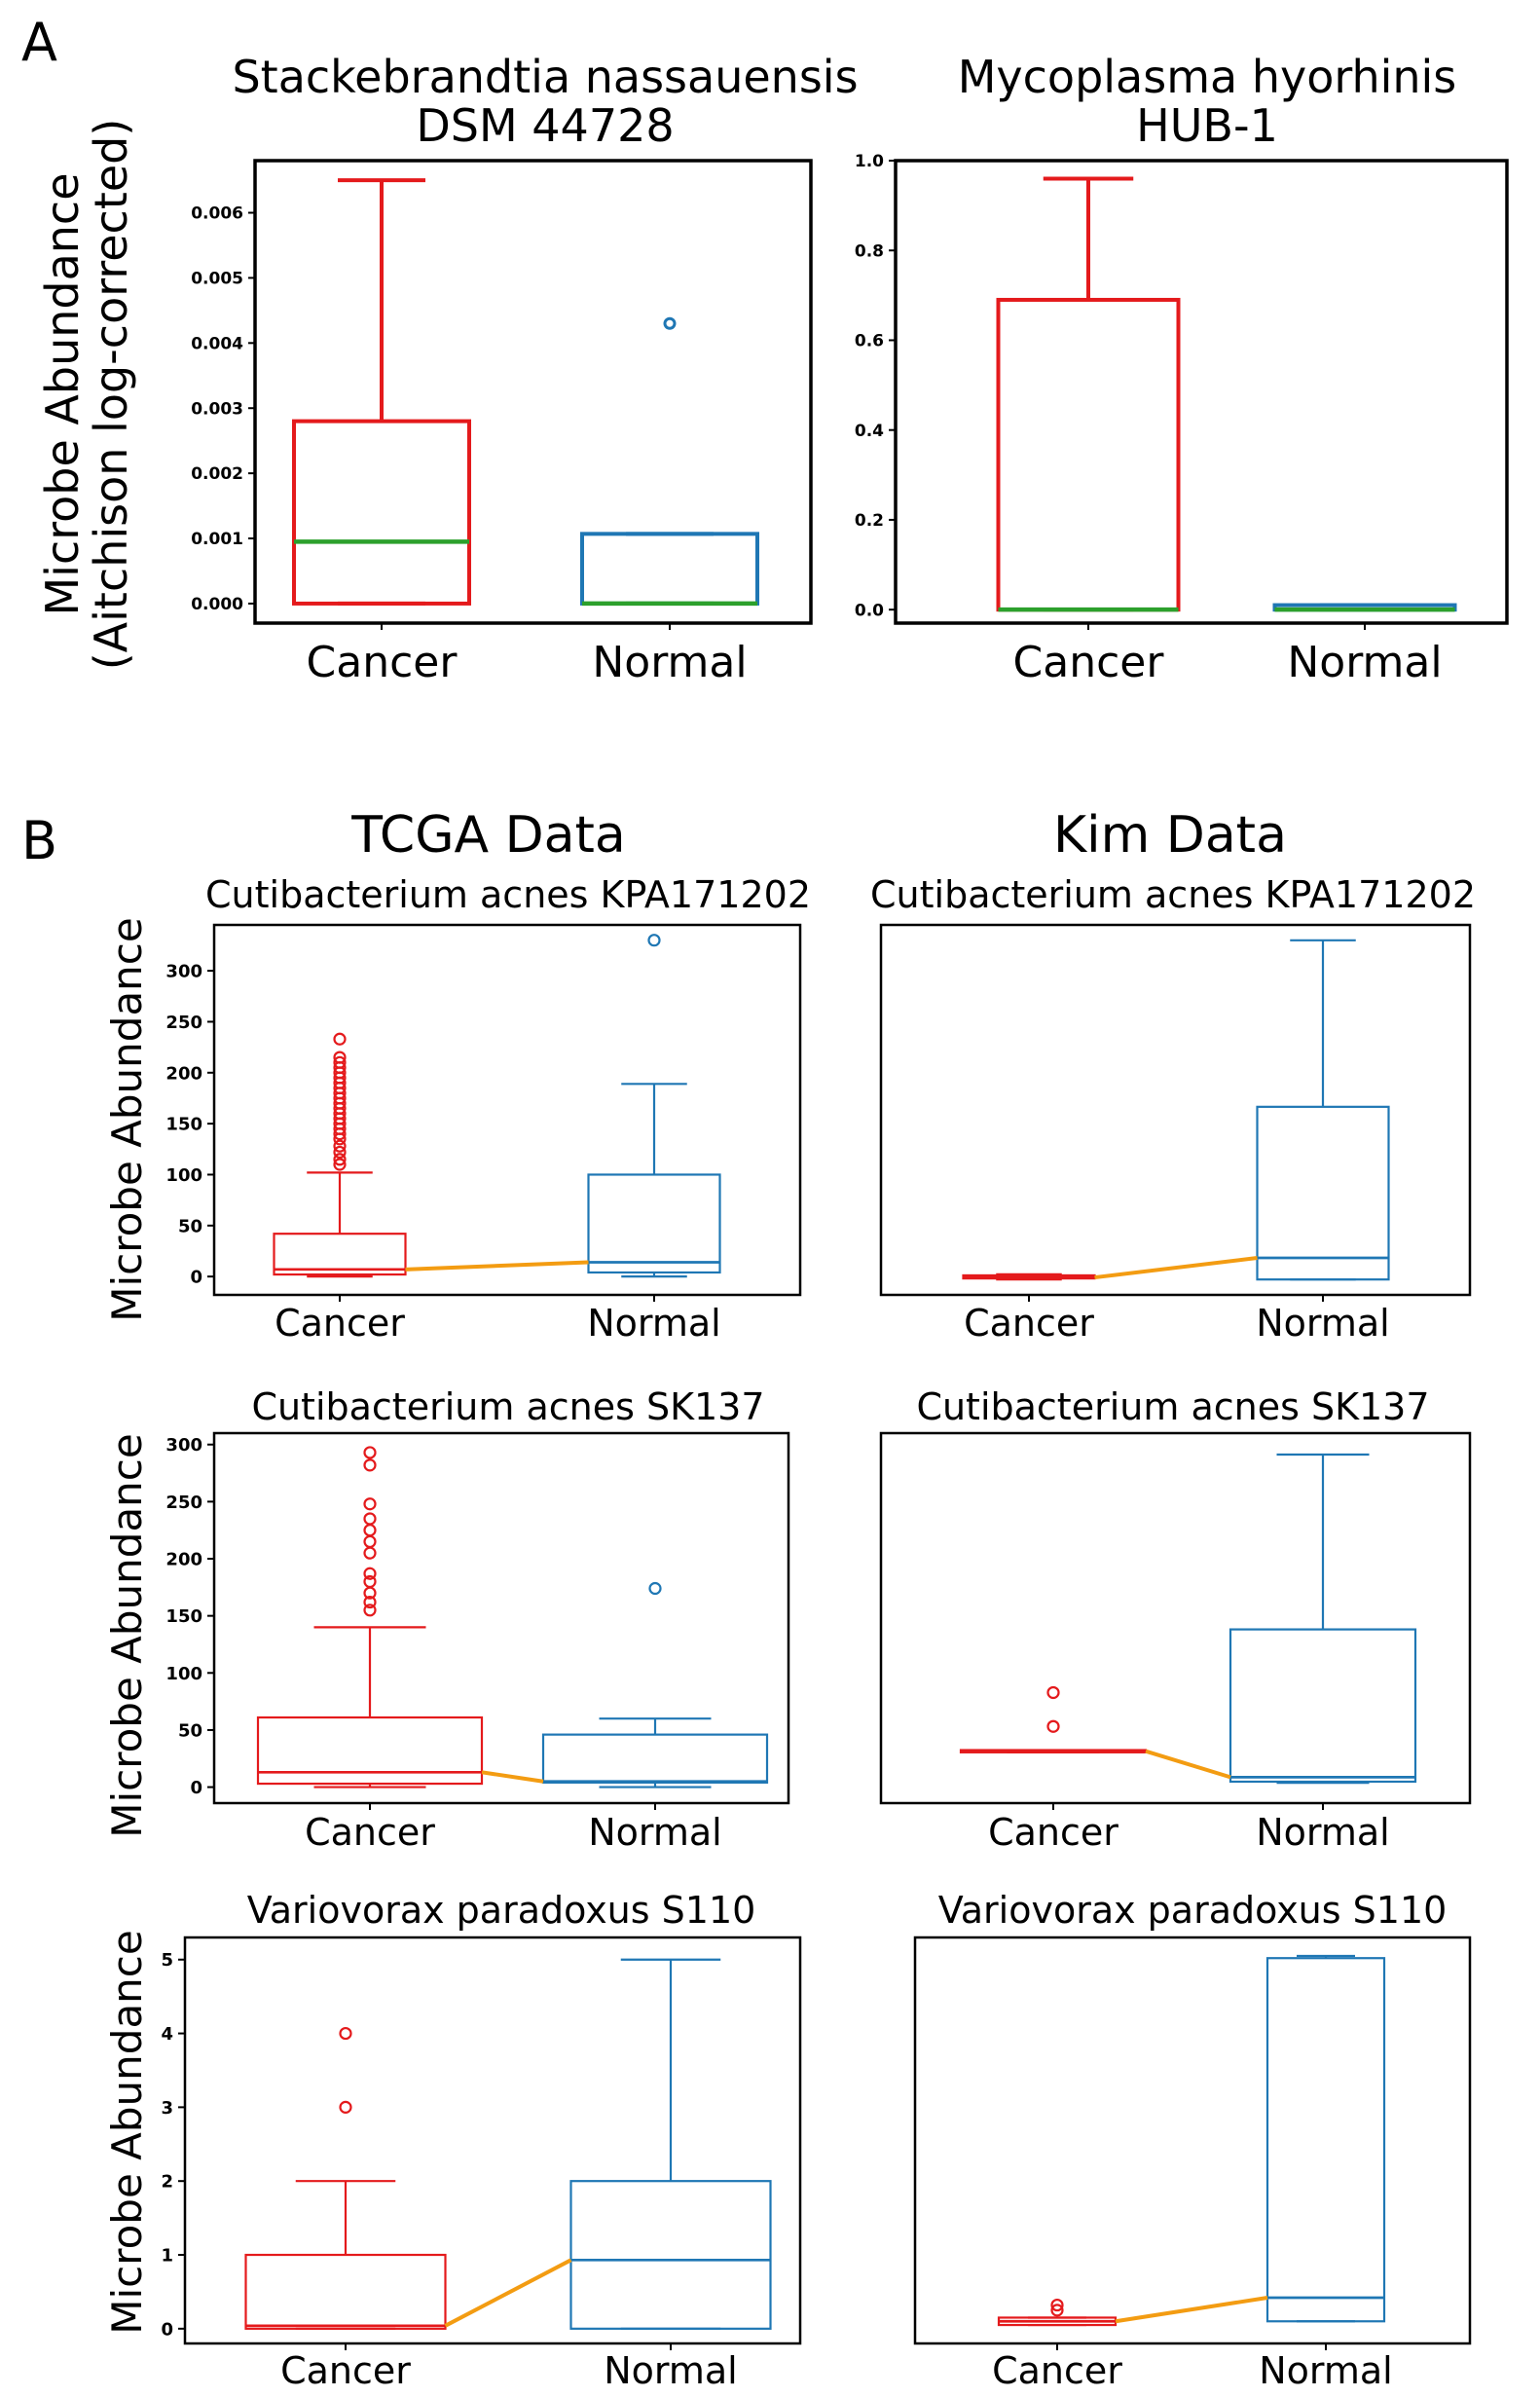  Describe the element at coordinates (507, 1406) in the screenshot. I see `chart-title-b3-0: Cutibacterium acnes SK137` at that location.